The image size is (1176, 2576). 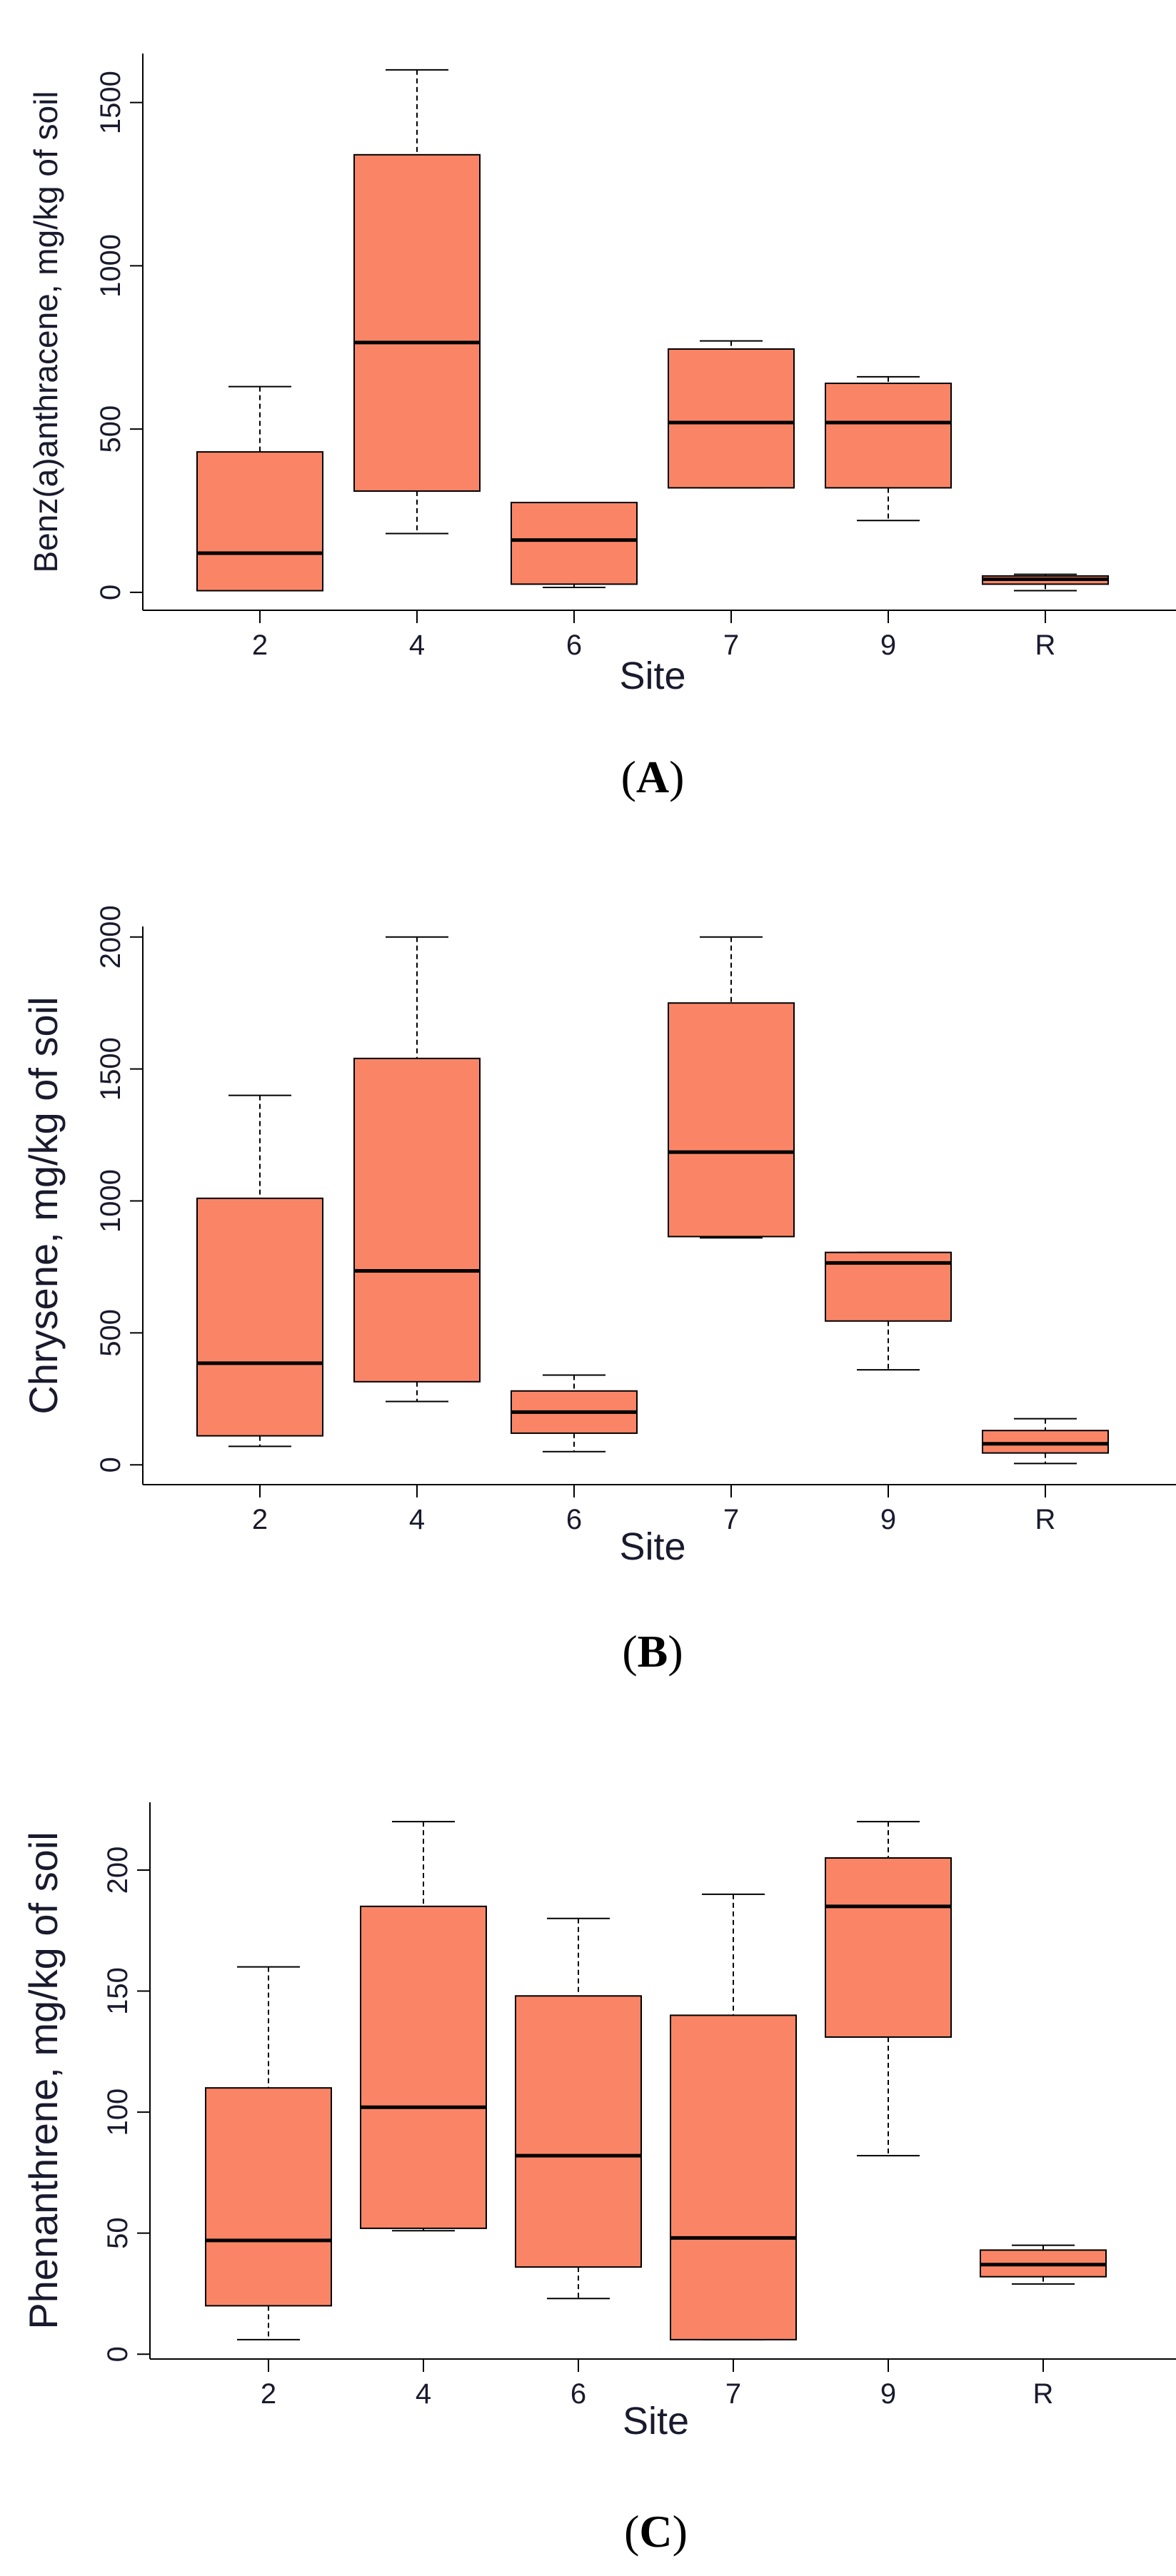 I want to click on y-tick-label: 200, so click(x=118, y=1870).